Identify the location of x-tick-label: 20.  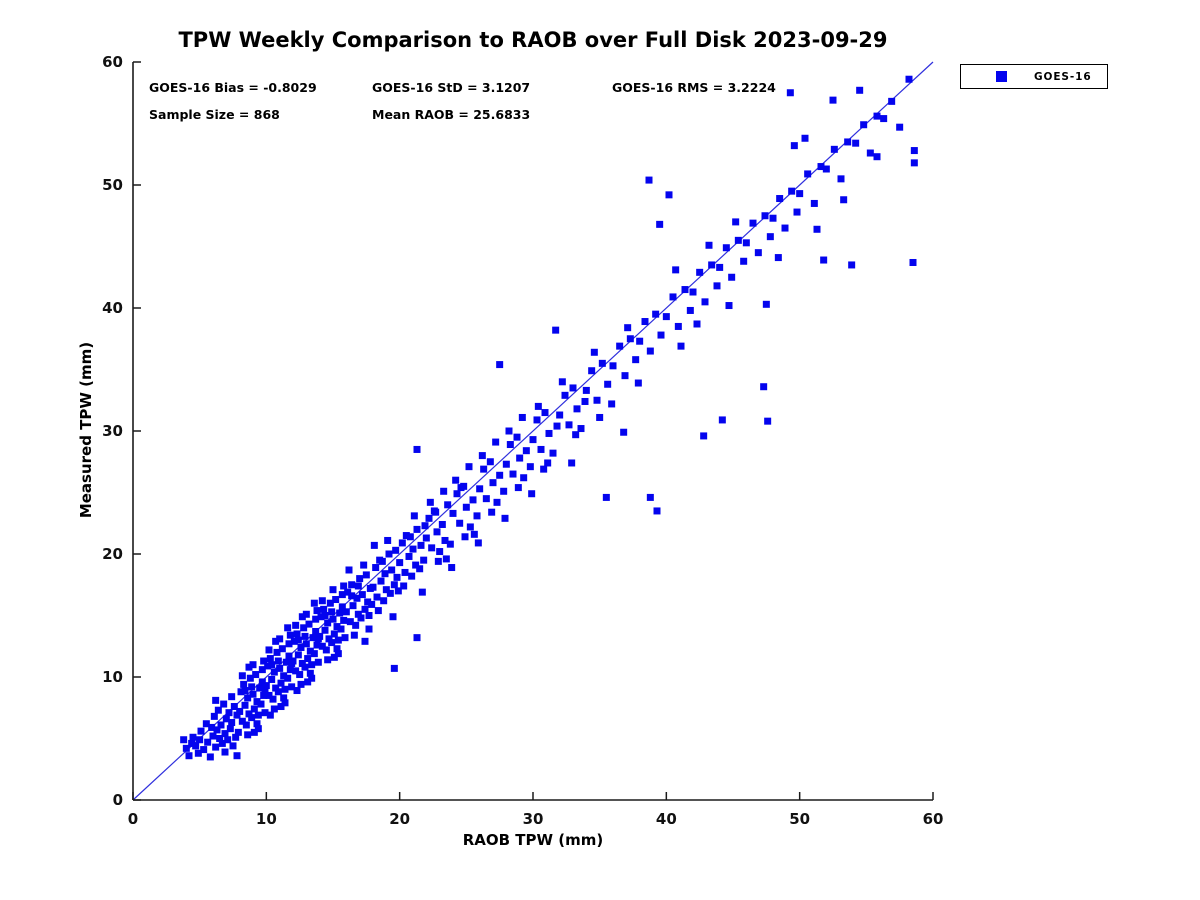
(399, 819).